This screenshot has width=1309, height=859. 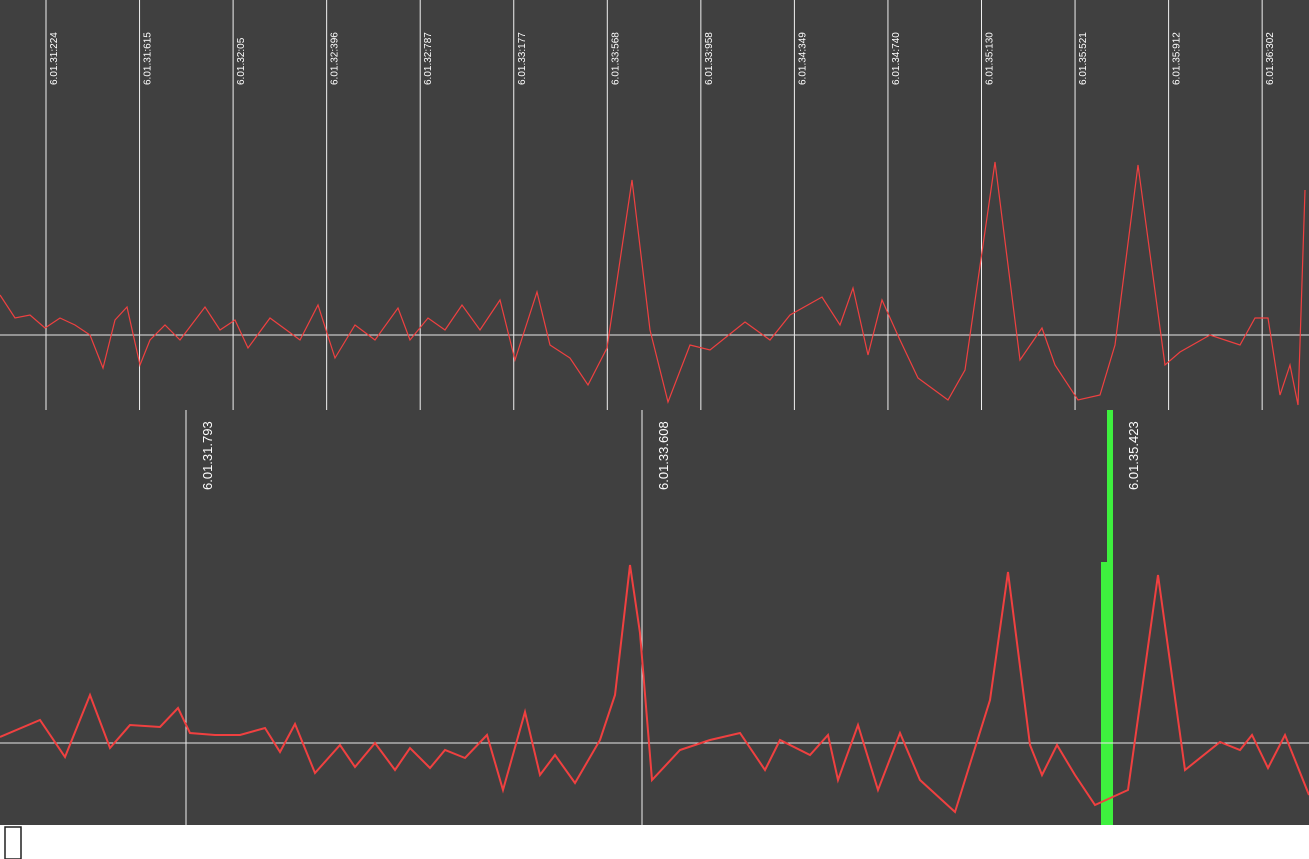 What do you see at coordinates (1083, 58) in the screenshot?
I see `time-label: 6.01.35:521` at bounding box center [1083, 58].